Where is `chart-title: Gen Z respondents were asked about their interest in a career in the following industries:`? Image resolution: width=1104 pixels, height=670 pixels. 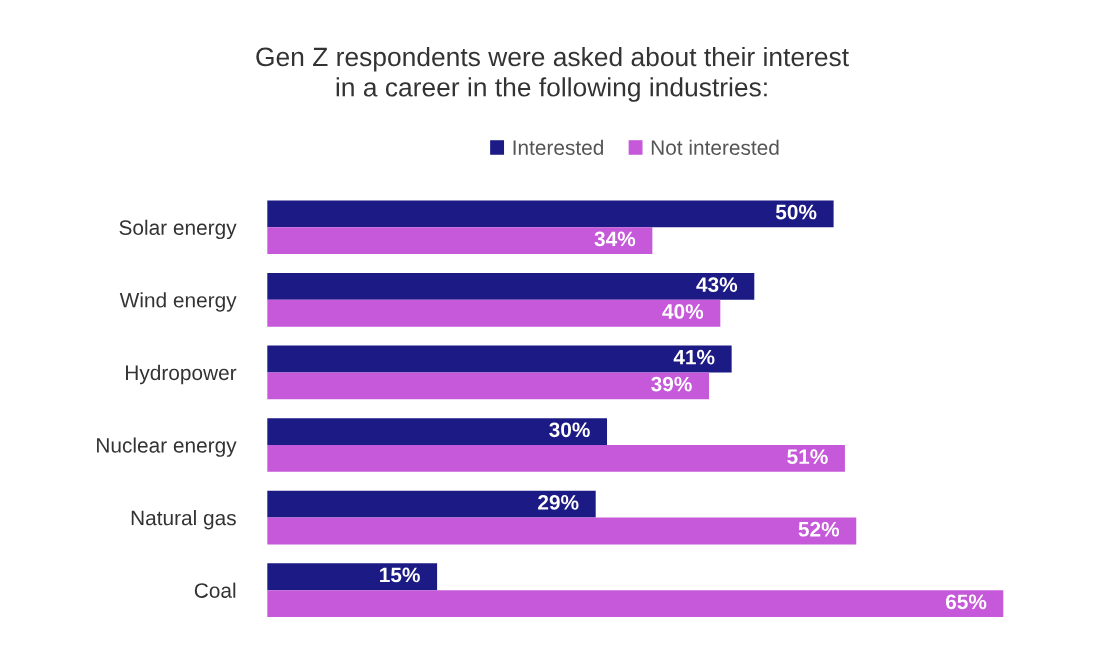
chart-title: Gen Z respondents were asked about their interest in a career in the following industries: is located at coordinates (552, 74).